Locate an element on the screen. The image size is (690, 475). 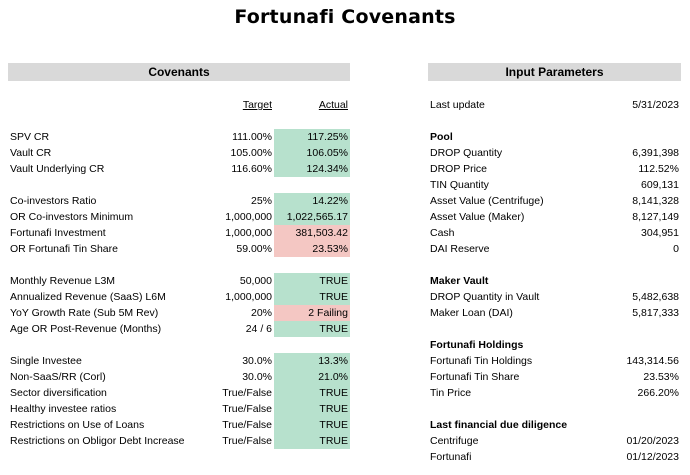
covenant-row: Sector diversification True/False TRUE is located at coordinates (179, 393).